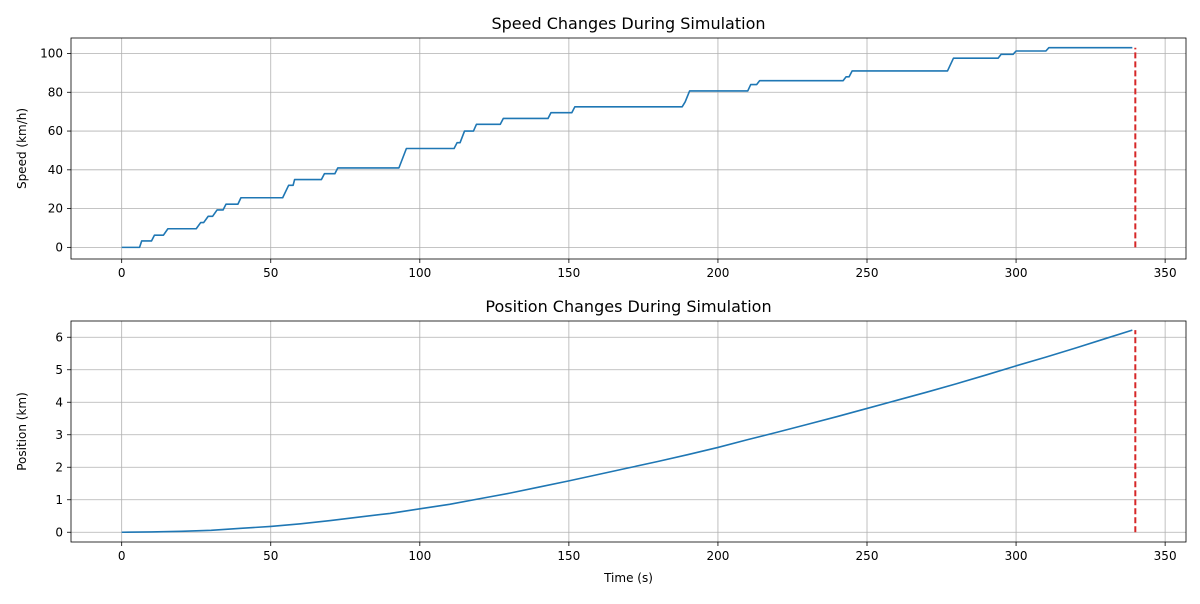  I want to click on y-axis-label: Position (km), so click(22, 431).